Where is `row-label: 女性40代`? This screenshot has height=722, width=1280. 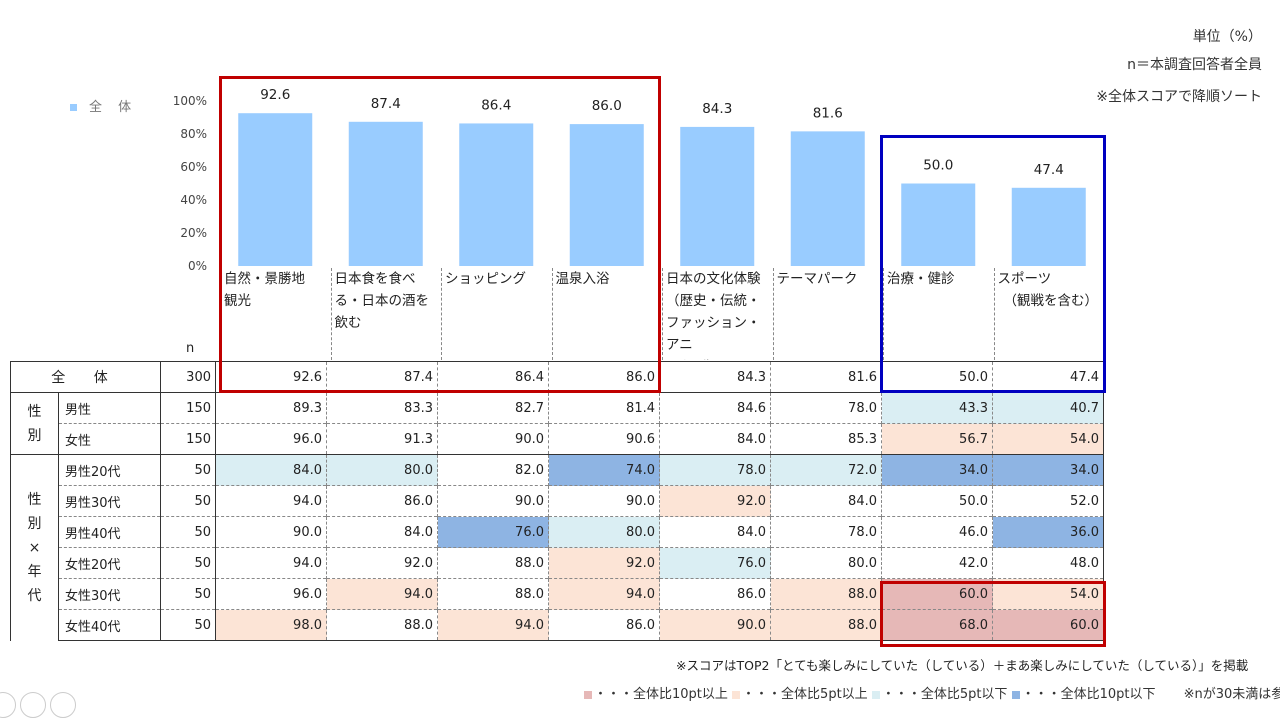 row-label: 女性40代 is located at coordinates (109, 625).